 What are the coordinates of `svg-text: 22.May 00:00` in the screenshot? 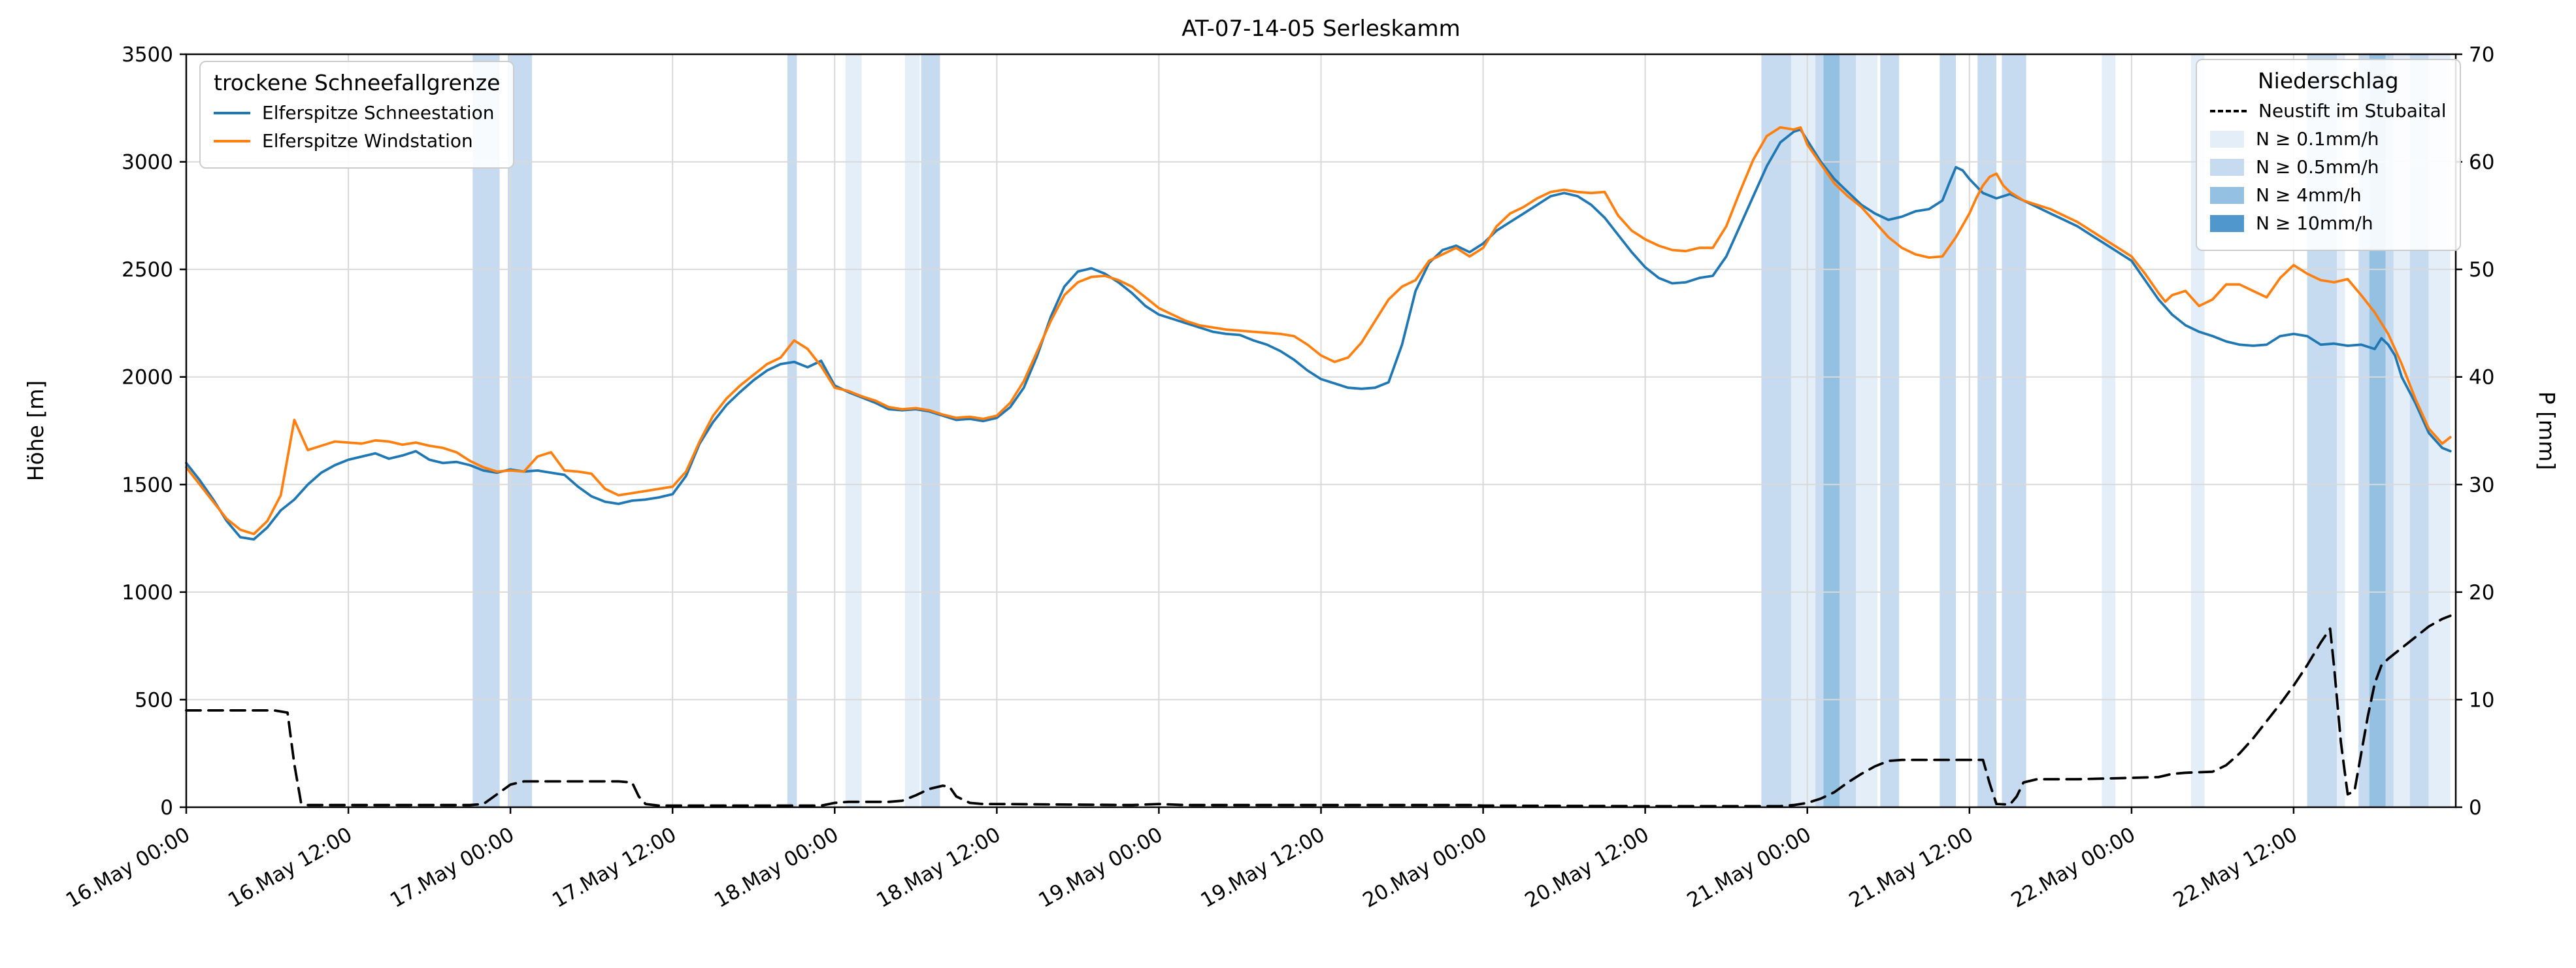 It's located at (2073, 867).